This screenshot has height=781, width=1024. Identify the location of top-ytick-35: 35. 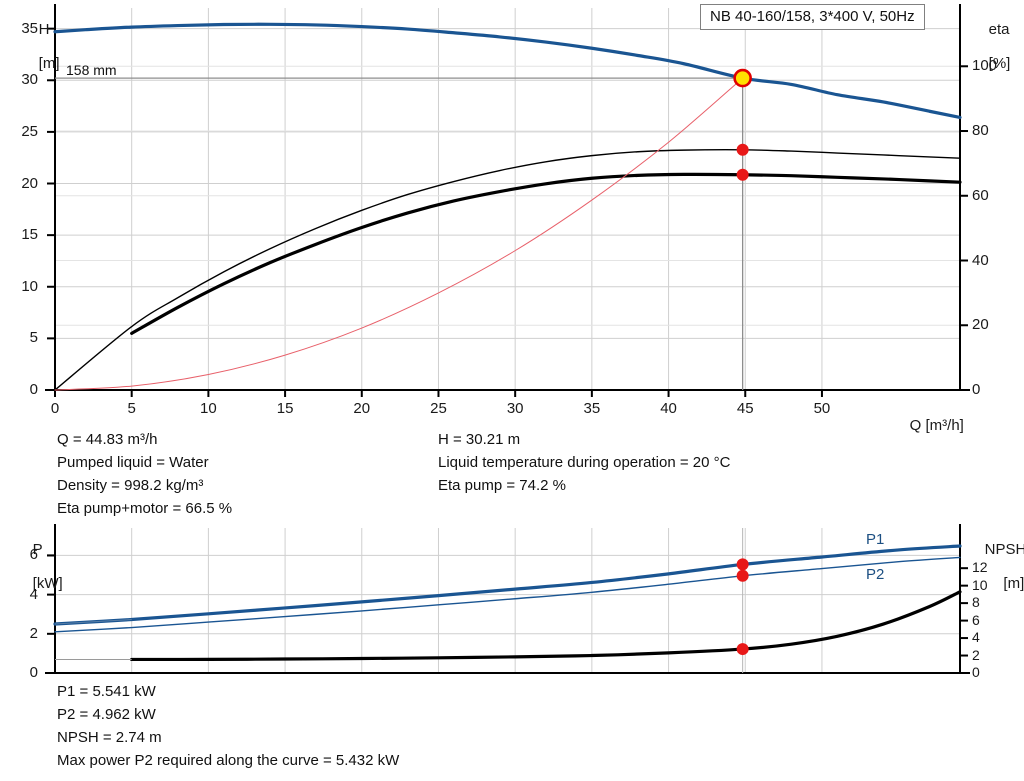
(29, 28).